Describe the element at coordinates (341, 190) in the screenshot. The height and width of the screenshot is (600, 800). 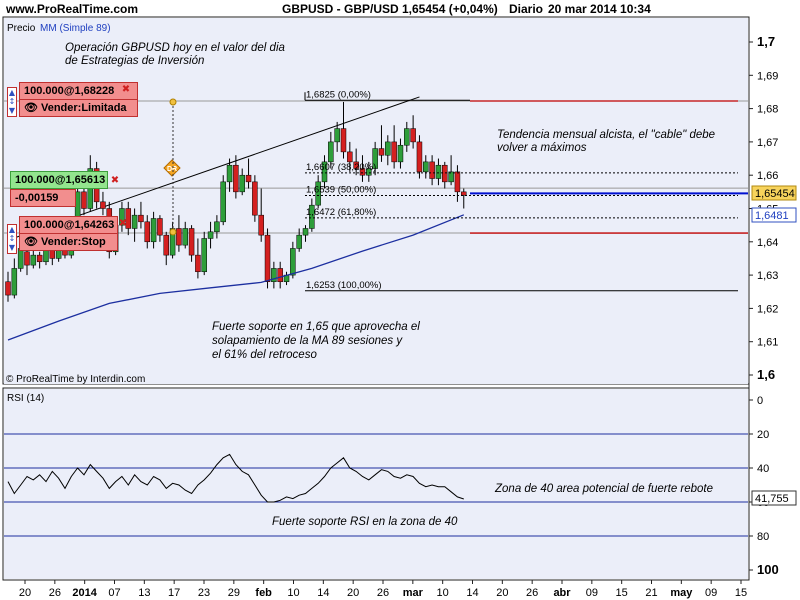
I see `fib-level-label: 1,6539 (50,00%)` at that location.